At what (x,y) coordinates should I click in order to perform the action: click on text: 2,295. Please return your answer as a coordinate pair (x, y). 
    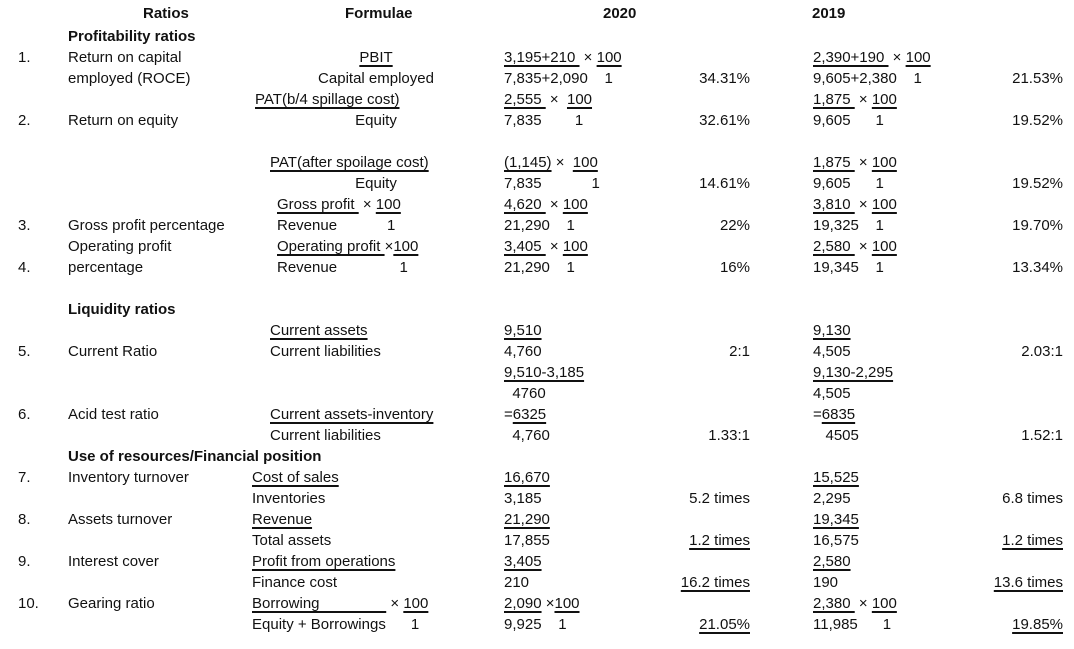
    Looking at the image, I should click on (832, 498).